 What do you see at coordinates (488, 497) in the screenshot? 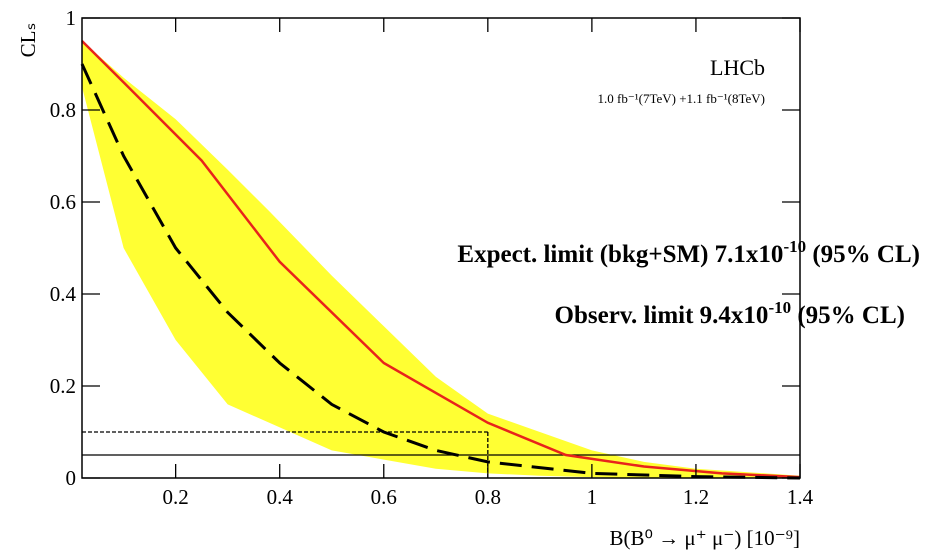
I see `x-tick-label: 0.8` at bounding box center [488, 497].